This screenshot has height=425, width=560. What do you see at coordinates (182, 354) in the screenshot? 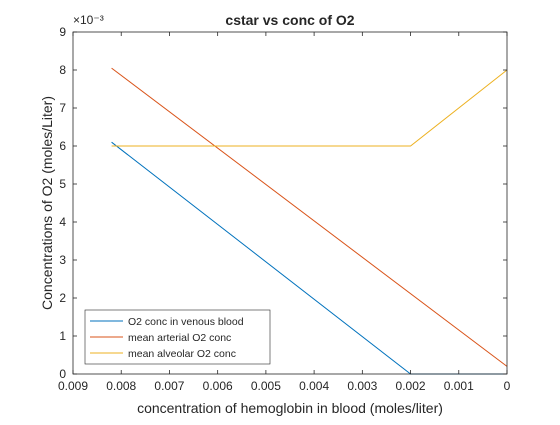
I see `legend-label: mean alveolar O2 conc` at bounding box center [182, 354].